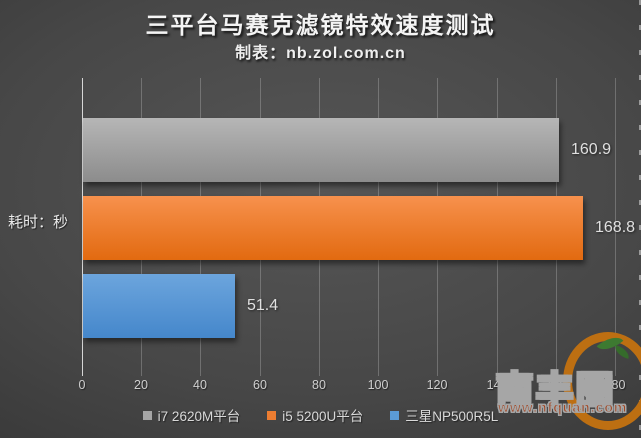  What do you see at coordinates (640, 219) in the screenshot?
I see `right-edge-dashes` at bounding box center [640, 219].